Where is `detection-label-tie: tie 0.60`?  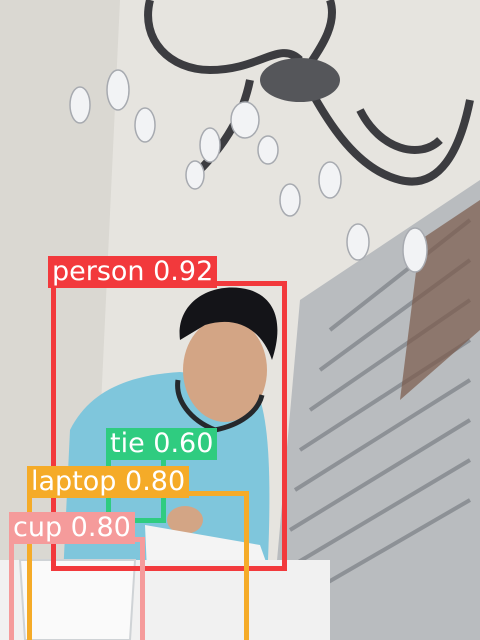
detection-label-tie: tie 0.60 is located at coordinates (162, 444).